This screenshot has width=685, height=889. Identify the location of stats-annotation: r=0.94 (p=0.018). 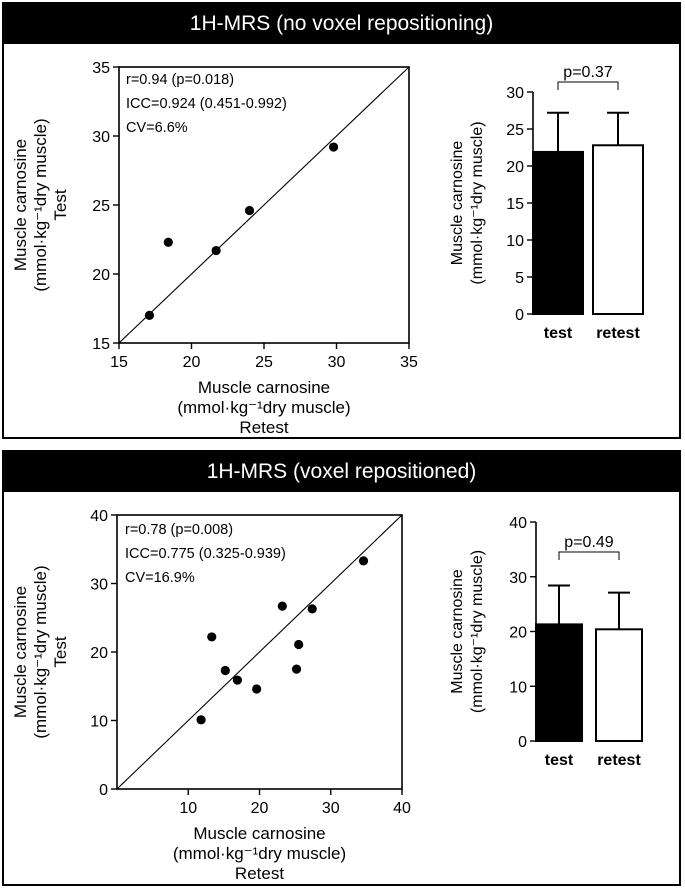
(180, 80).